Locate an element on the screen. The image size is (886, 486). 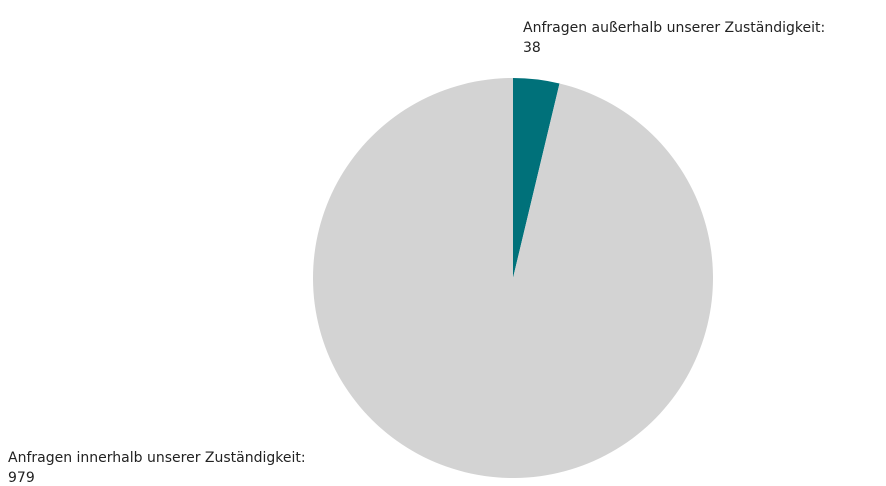
pie-slice is located at coordinates (536, 178).